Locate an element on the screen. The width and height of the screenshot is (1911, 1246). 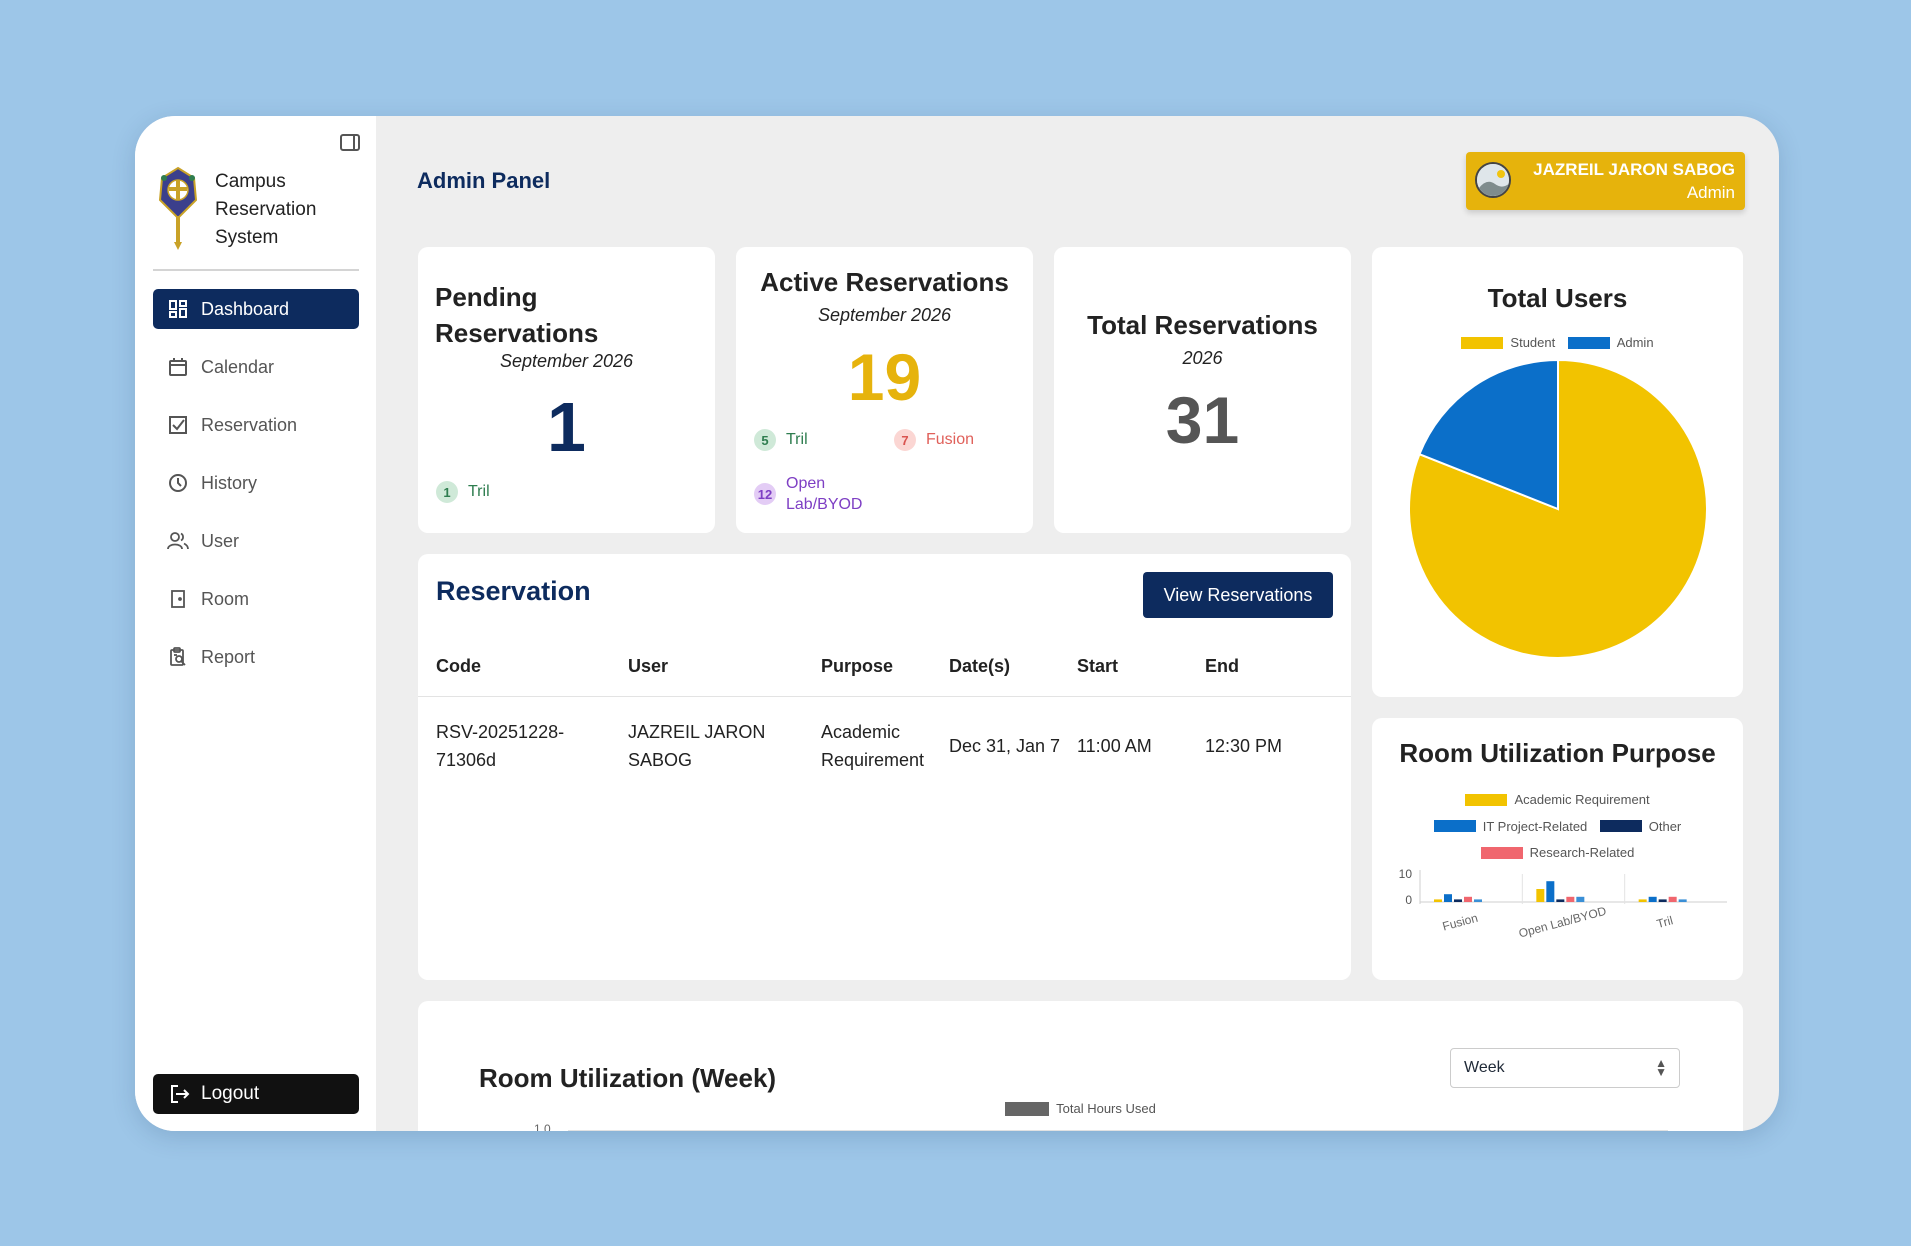
sidebar-nav: Dashboard Calendar Reservation History is located at coordinates (256, 492).